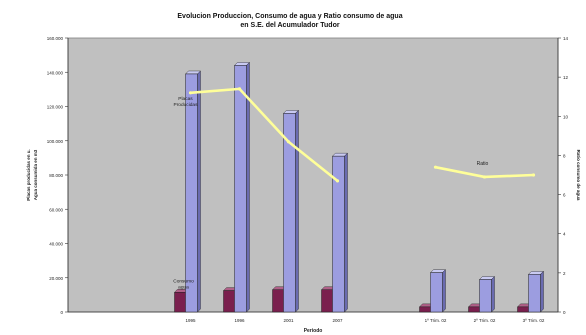 Image resolution: width=586 pixels, height=335 pixels. What do you see at coordinates (186, 105) in the screenshot?
I see `annotation-placas-producidas: Producidas` at bounding box center [186, 105].